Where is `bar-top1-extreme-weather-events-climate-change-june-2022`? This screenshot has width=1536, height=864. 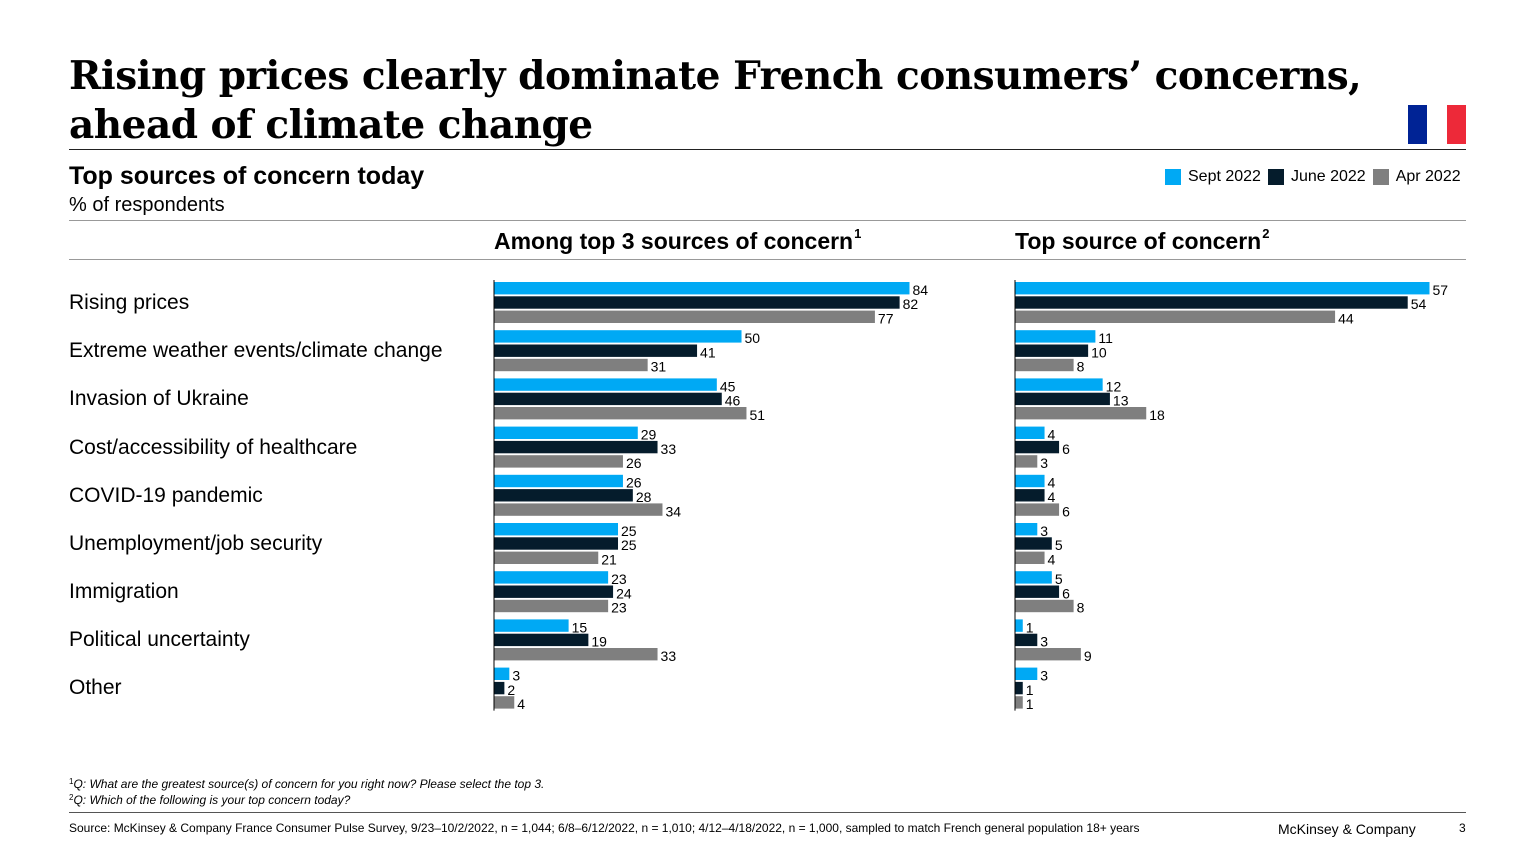
bar-top1-extreme-weather-events-climate-change-june-2022 is located at coordinates (1052, 350).